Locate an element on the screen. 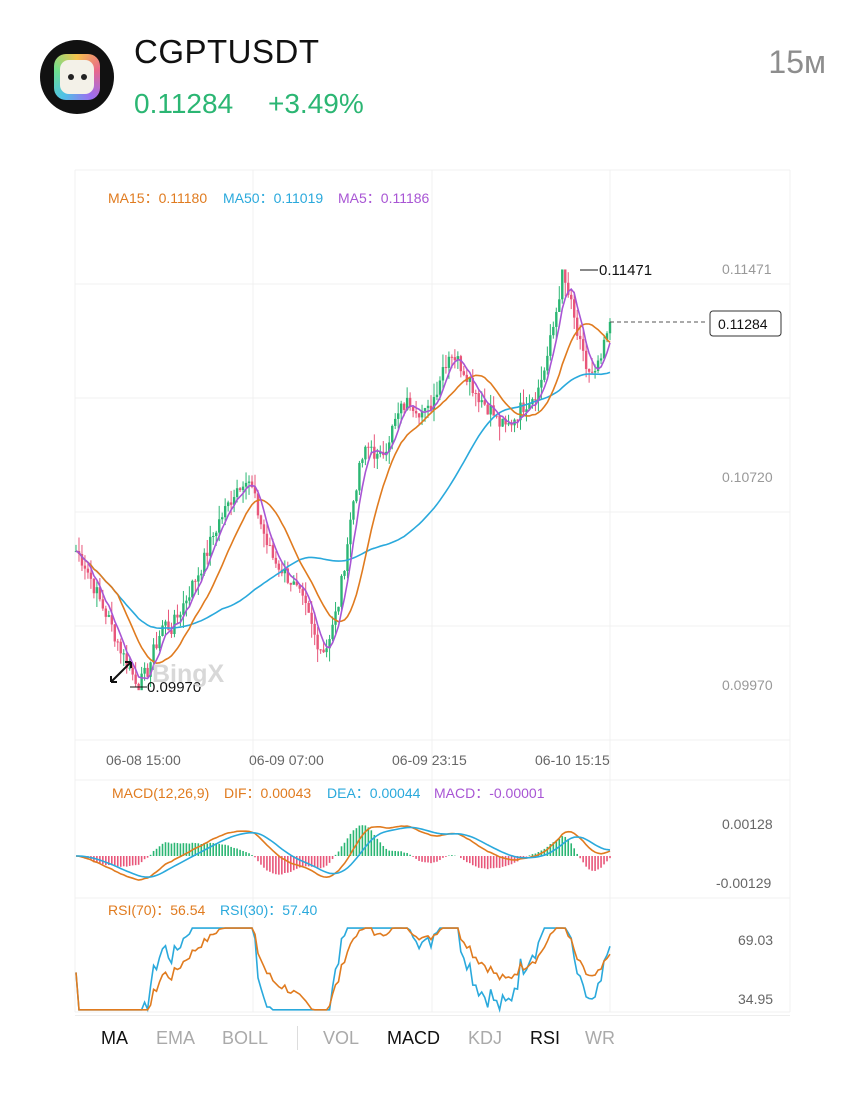 This screenshot has width=864, height=1093. high-marker-label: 0.11471 is located at coordinates (625, 270).